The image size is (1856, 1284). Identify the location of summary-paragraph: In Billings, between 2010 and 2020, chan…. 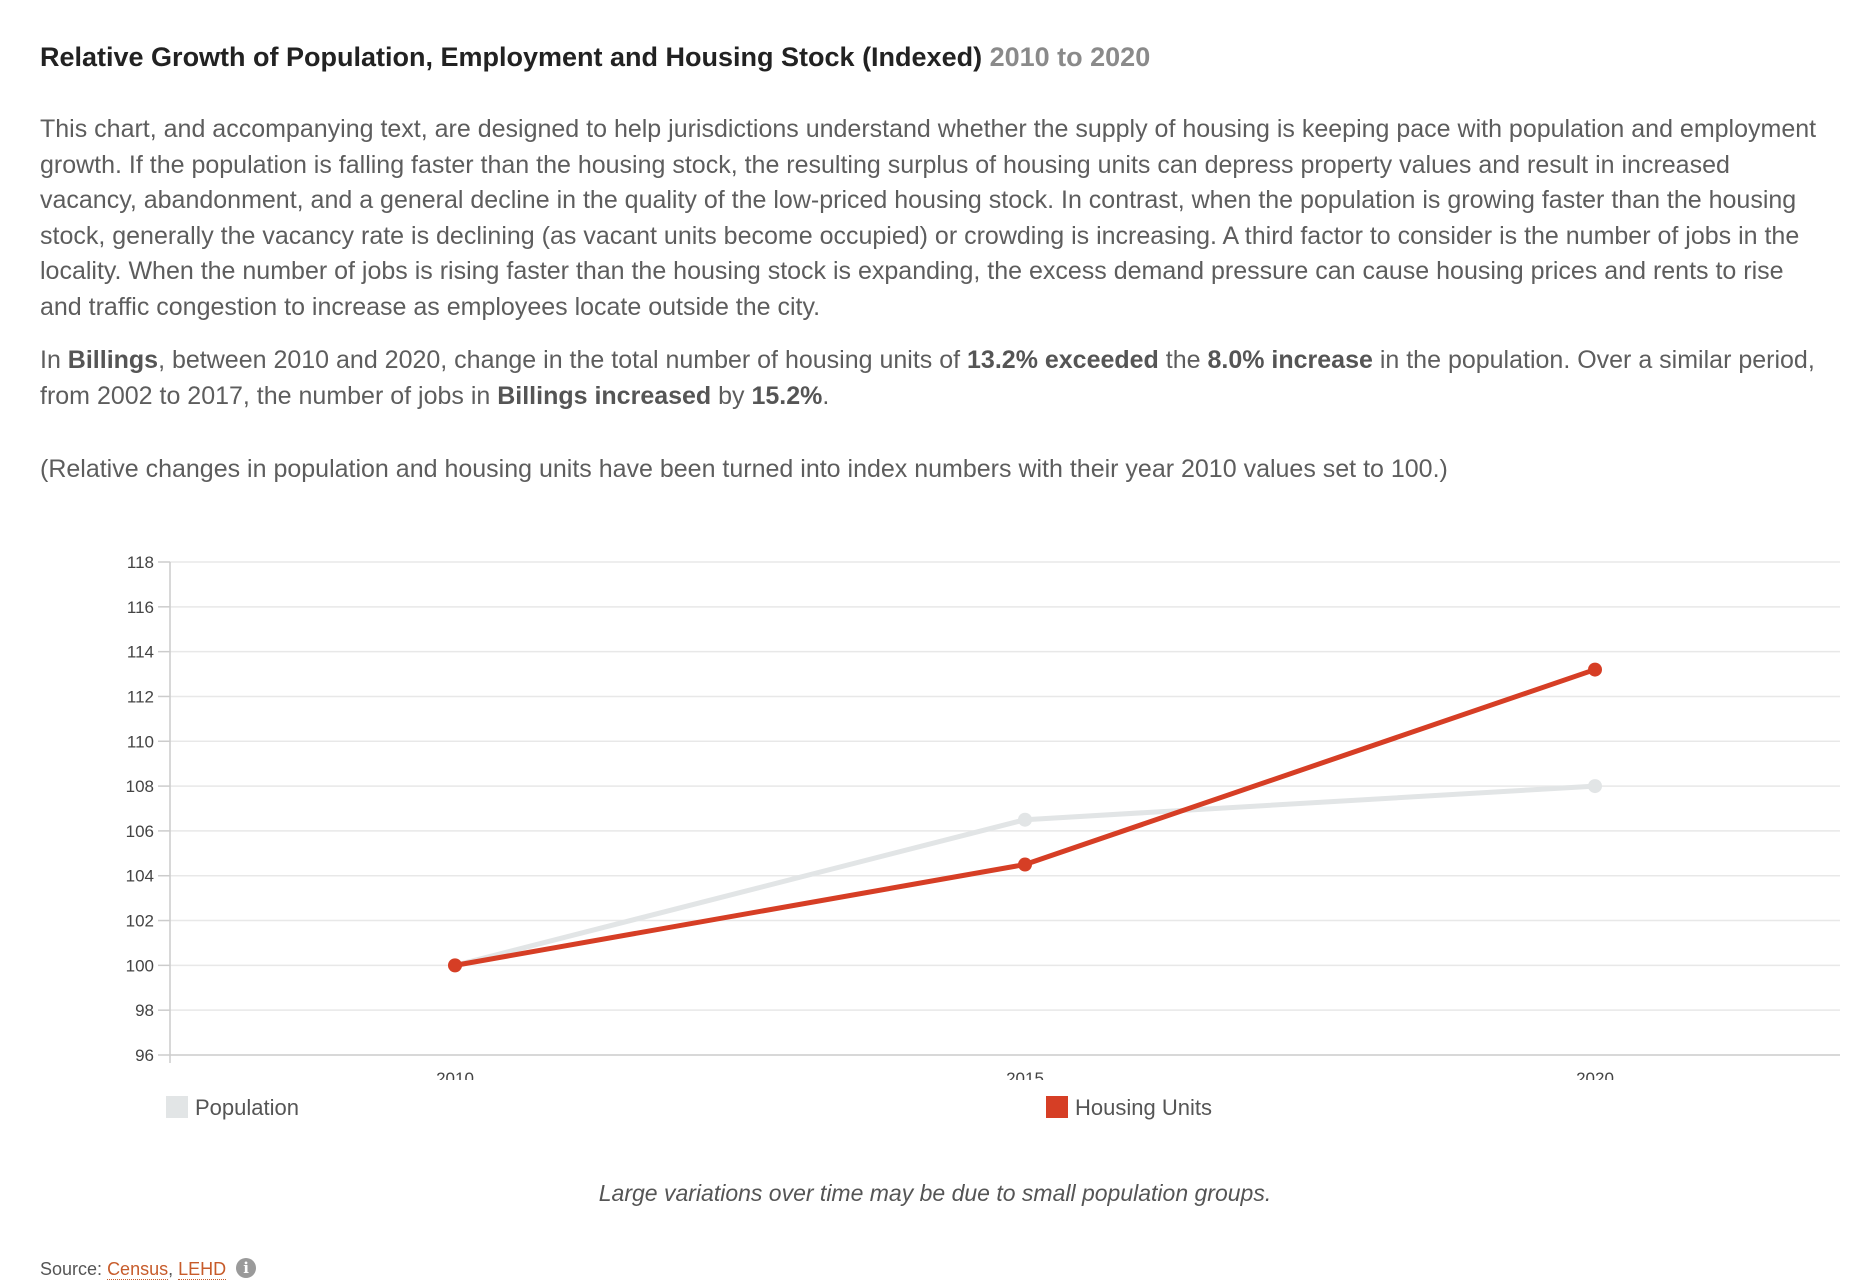
(935, 378).